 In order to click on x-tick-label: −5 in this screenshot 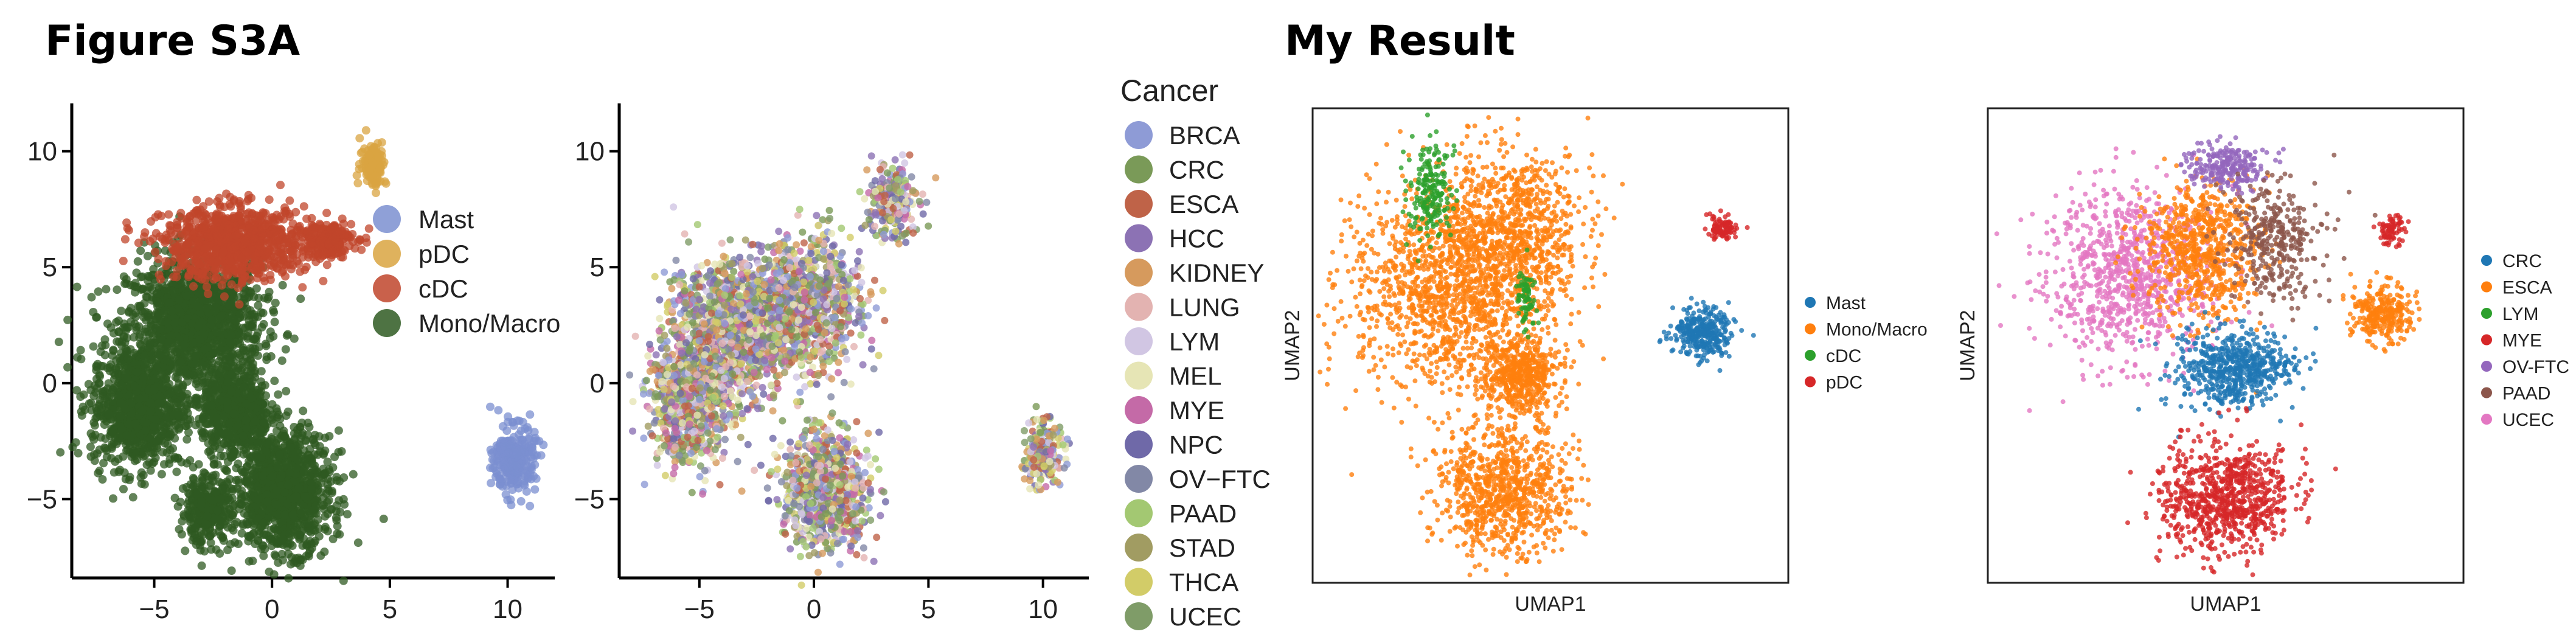, I will do `click(154, 609)`.